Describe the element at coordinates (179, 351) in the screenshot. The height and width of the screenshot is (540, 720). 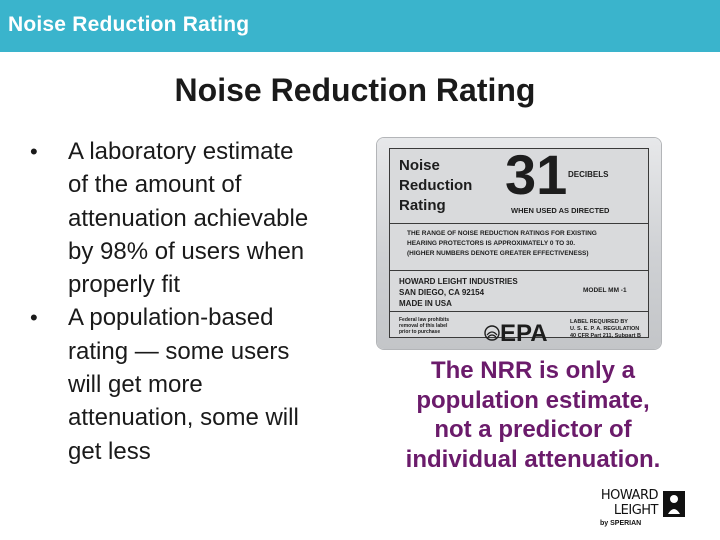
I see `bullet-line: rating — some users` at that location.